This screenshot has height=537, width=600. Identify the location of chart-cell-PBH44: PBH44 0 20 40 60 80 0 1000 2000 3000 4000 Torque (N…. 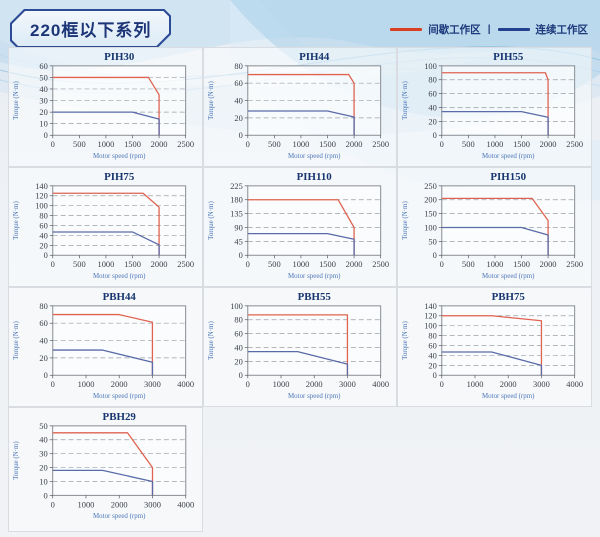
(105, 347).